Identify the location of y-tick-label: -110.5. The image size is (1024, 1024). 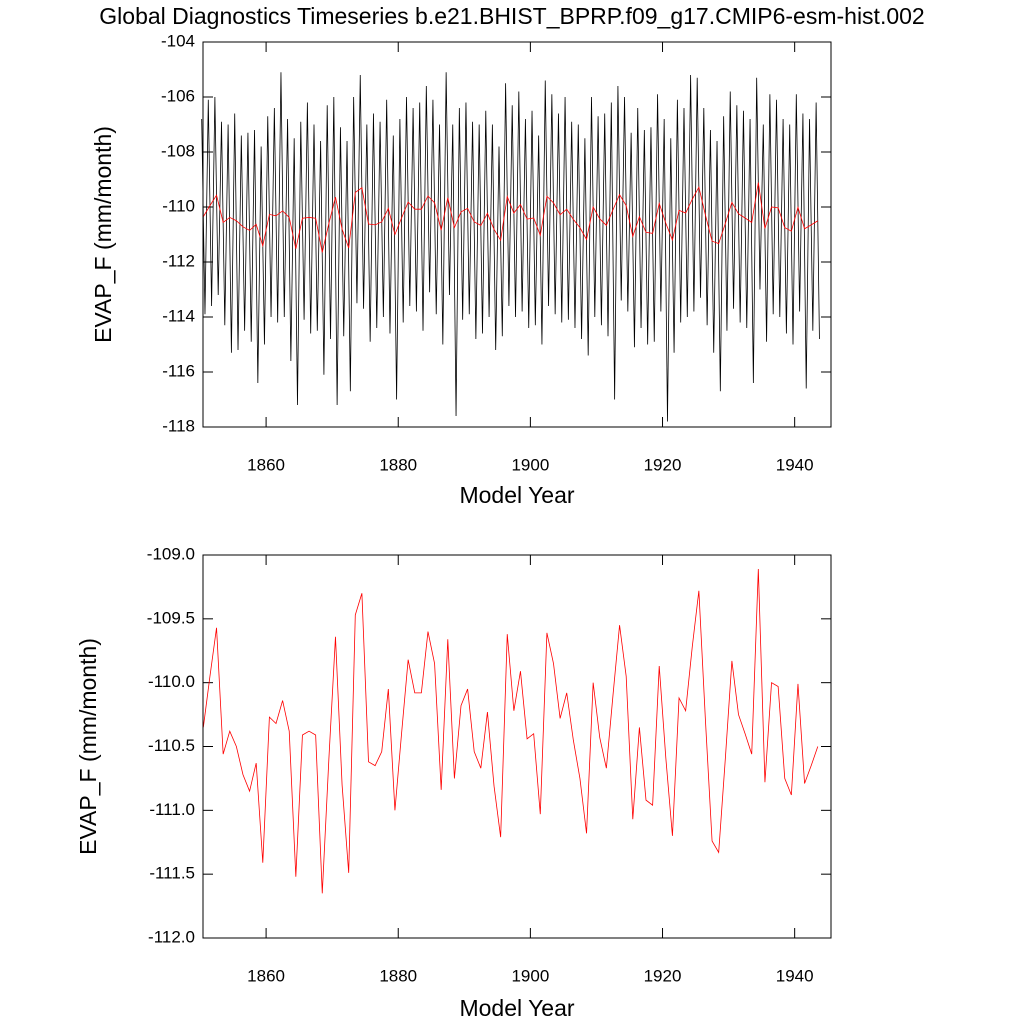
(171, 745).